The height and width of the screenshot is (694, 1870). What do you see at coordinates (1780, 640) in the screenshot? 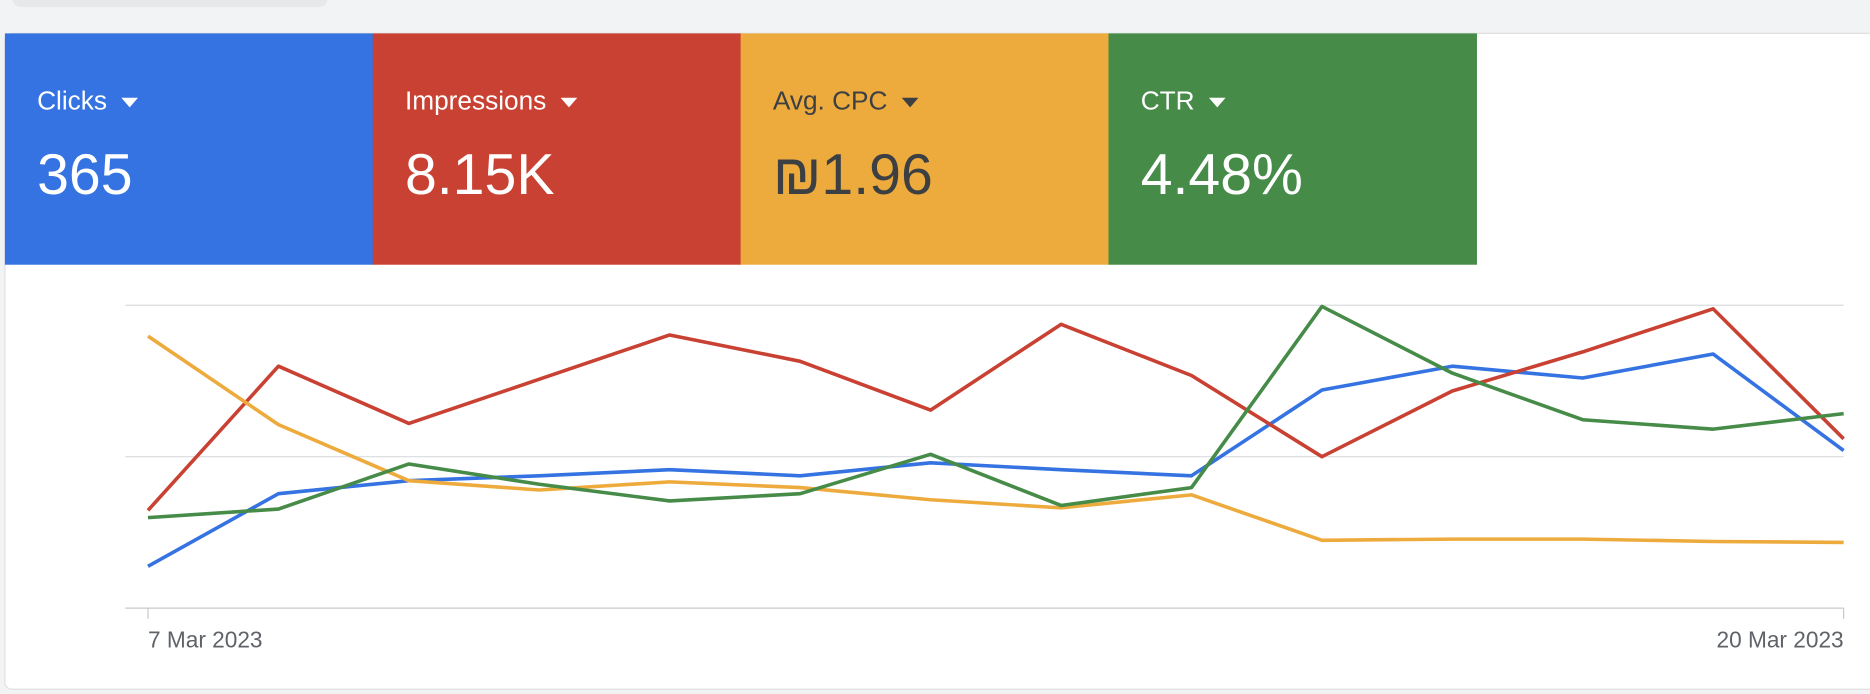
I see `x-tick-label: 20 Mar 2023` at bounding box center [1780, 640].